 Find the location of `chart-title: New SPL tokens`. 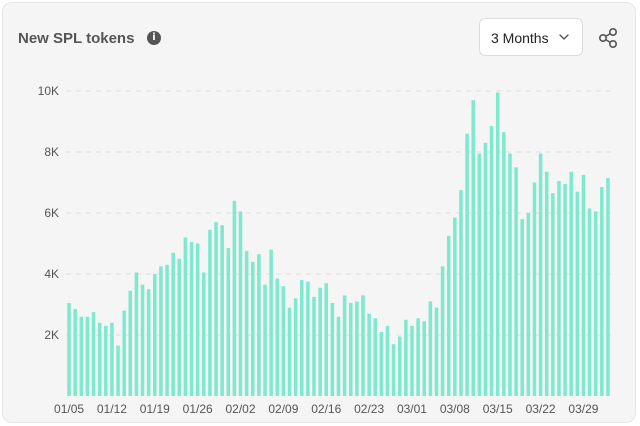

chart-title: New SPL tokens is located at coordinates (76, 38).